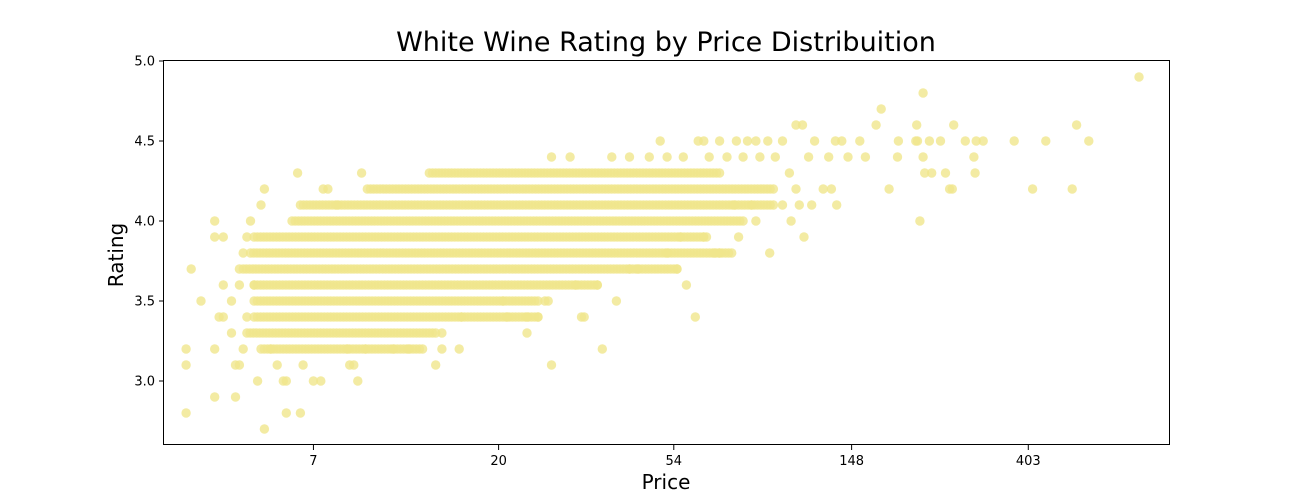 The width and height of the screenshot is (1300, 500). What do you see at coordinates (144, 382) in the screenshot?
I see `y-tick-label: 3.0` at bounding box center [144, 382].